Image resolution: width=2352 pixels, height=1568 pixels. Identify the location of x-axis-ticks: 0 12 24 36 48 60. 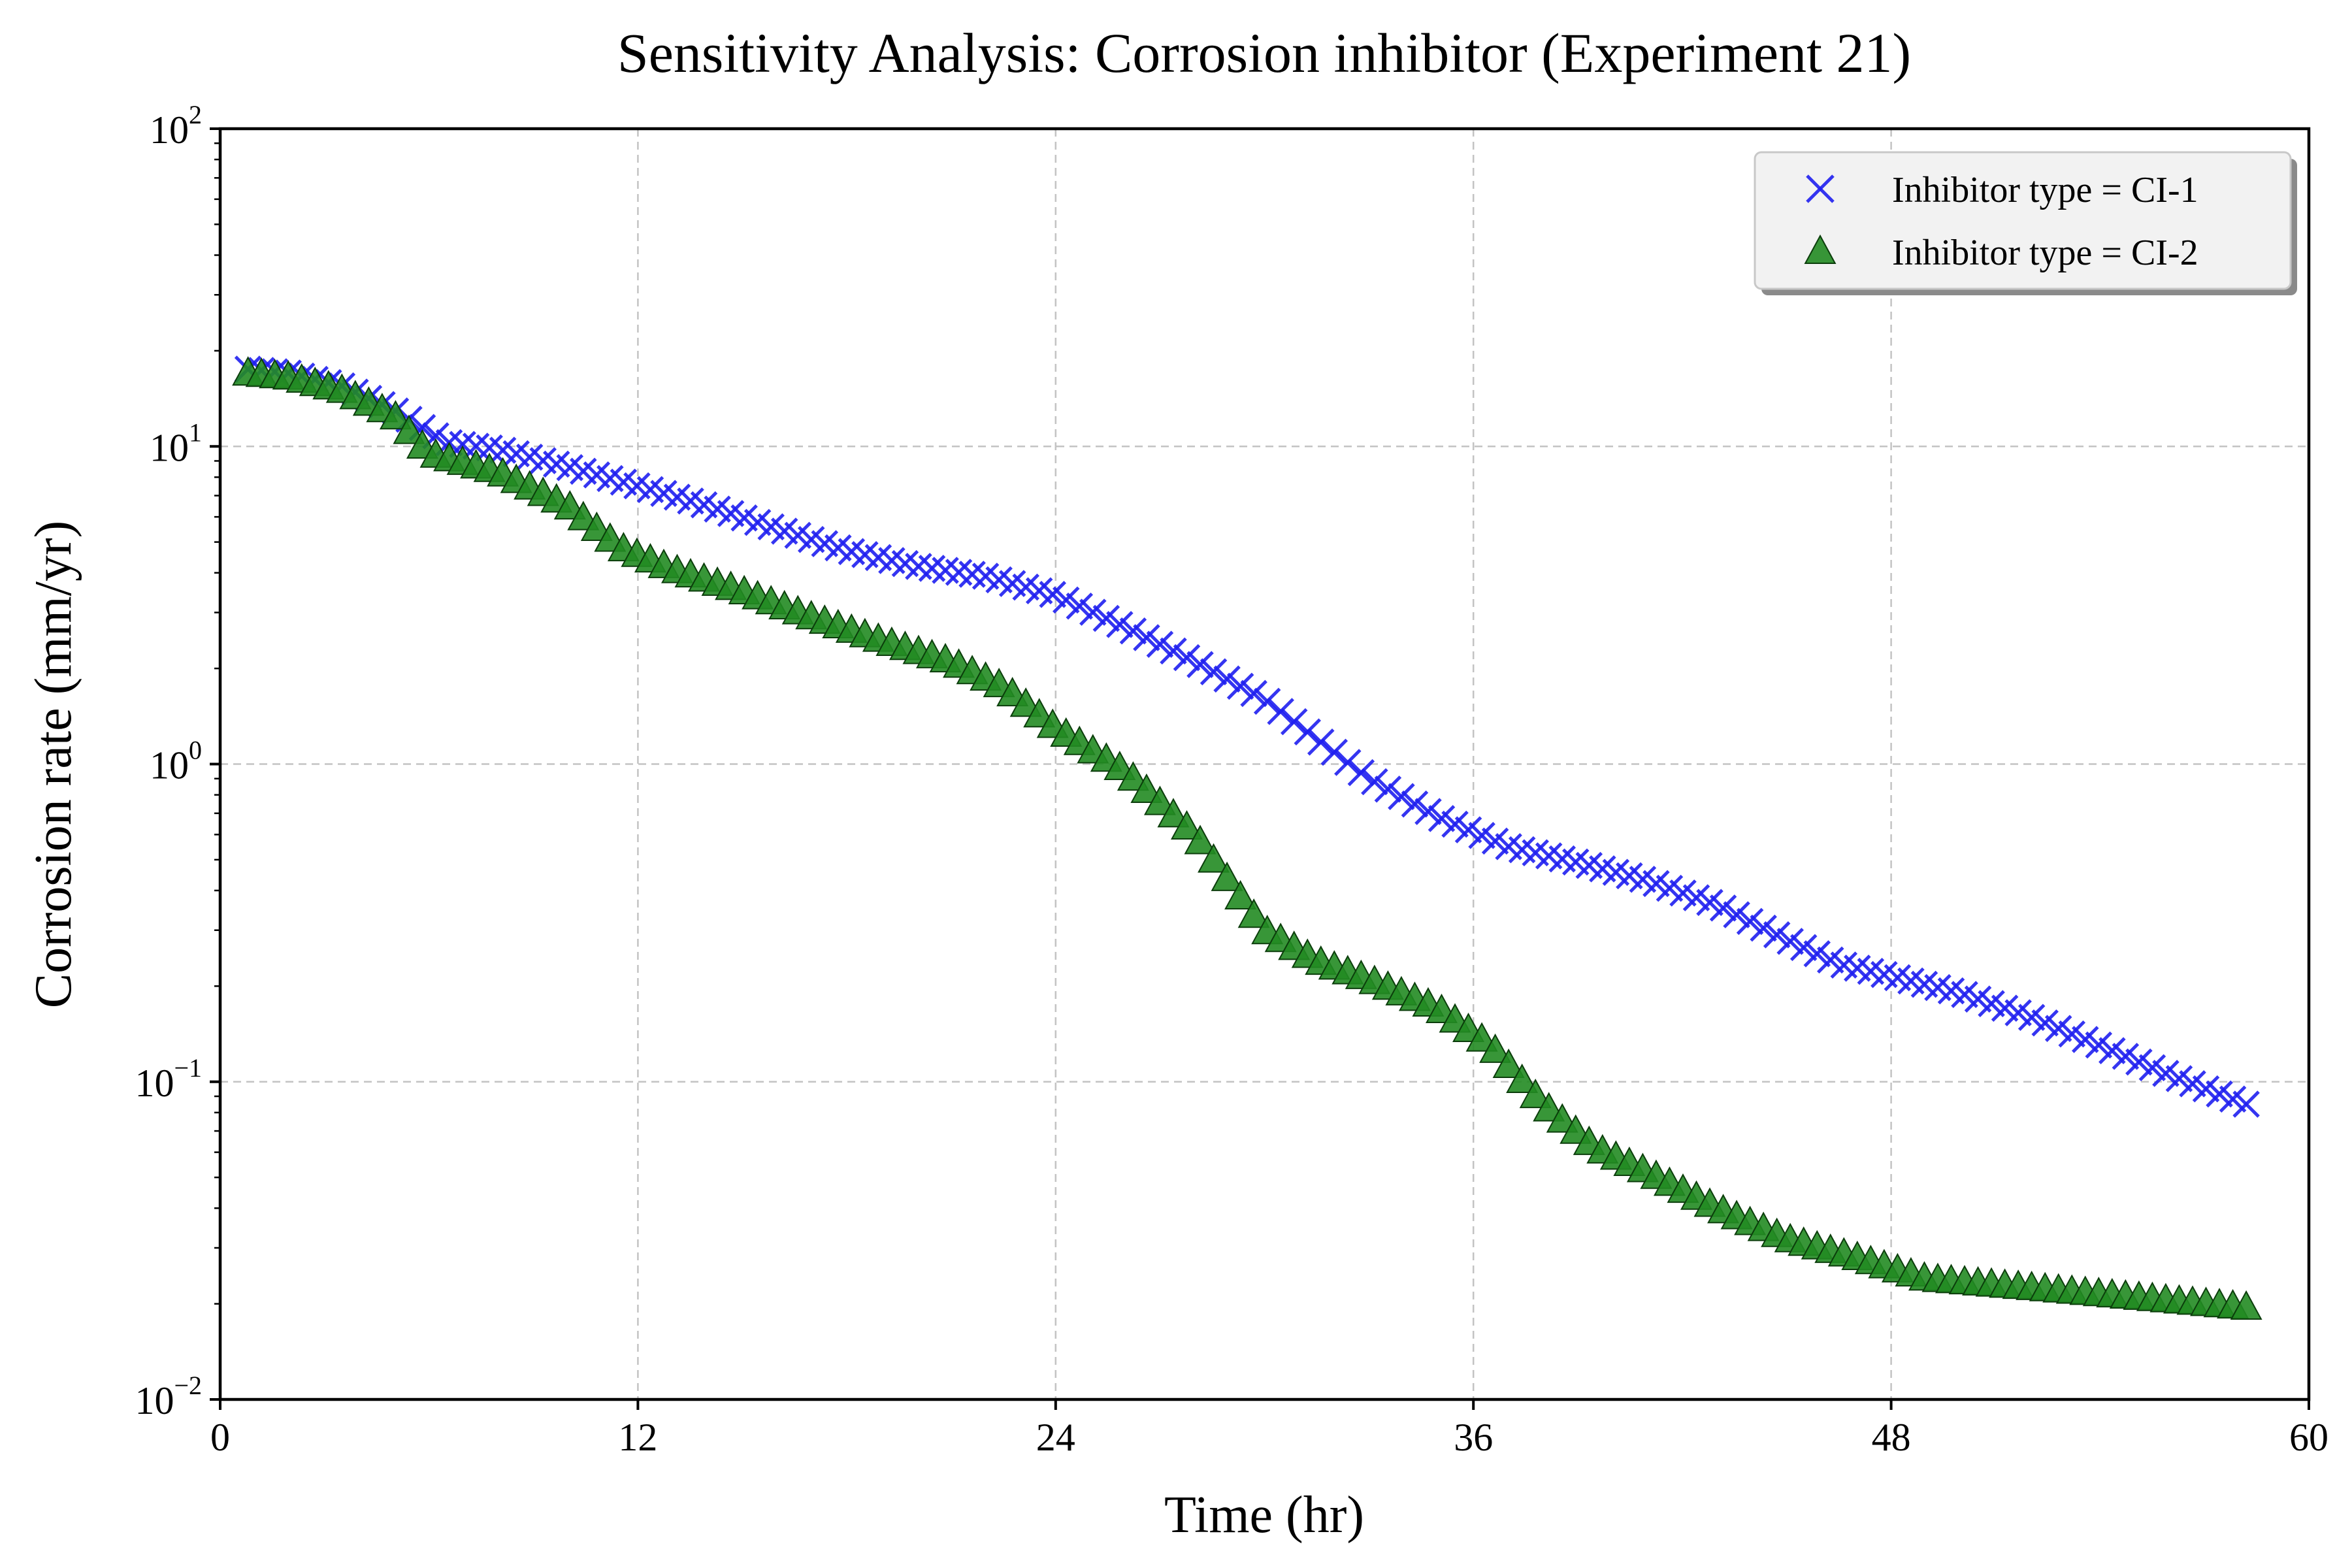
(1269, 1429).